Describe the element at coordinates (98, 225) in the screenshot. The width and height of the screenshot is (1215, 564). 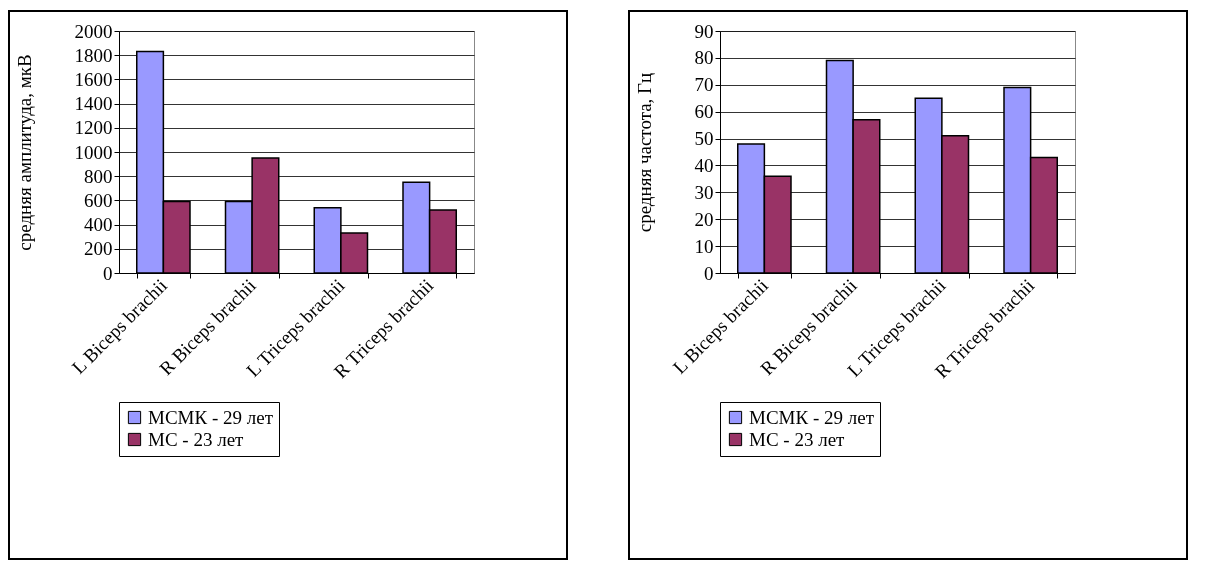
I see `y-tick-label: 400` at that location.